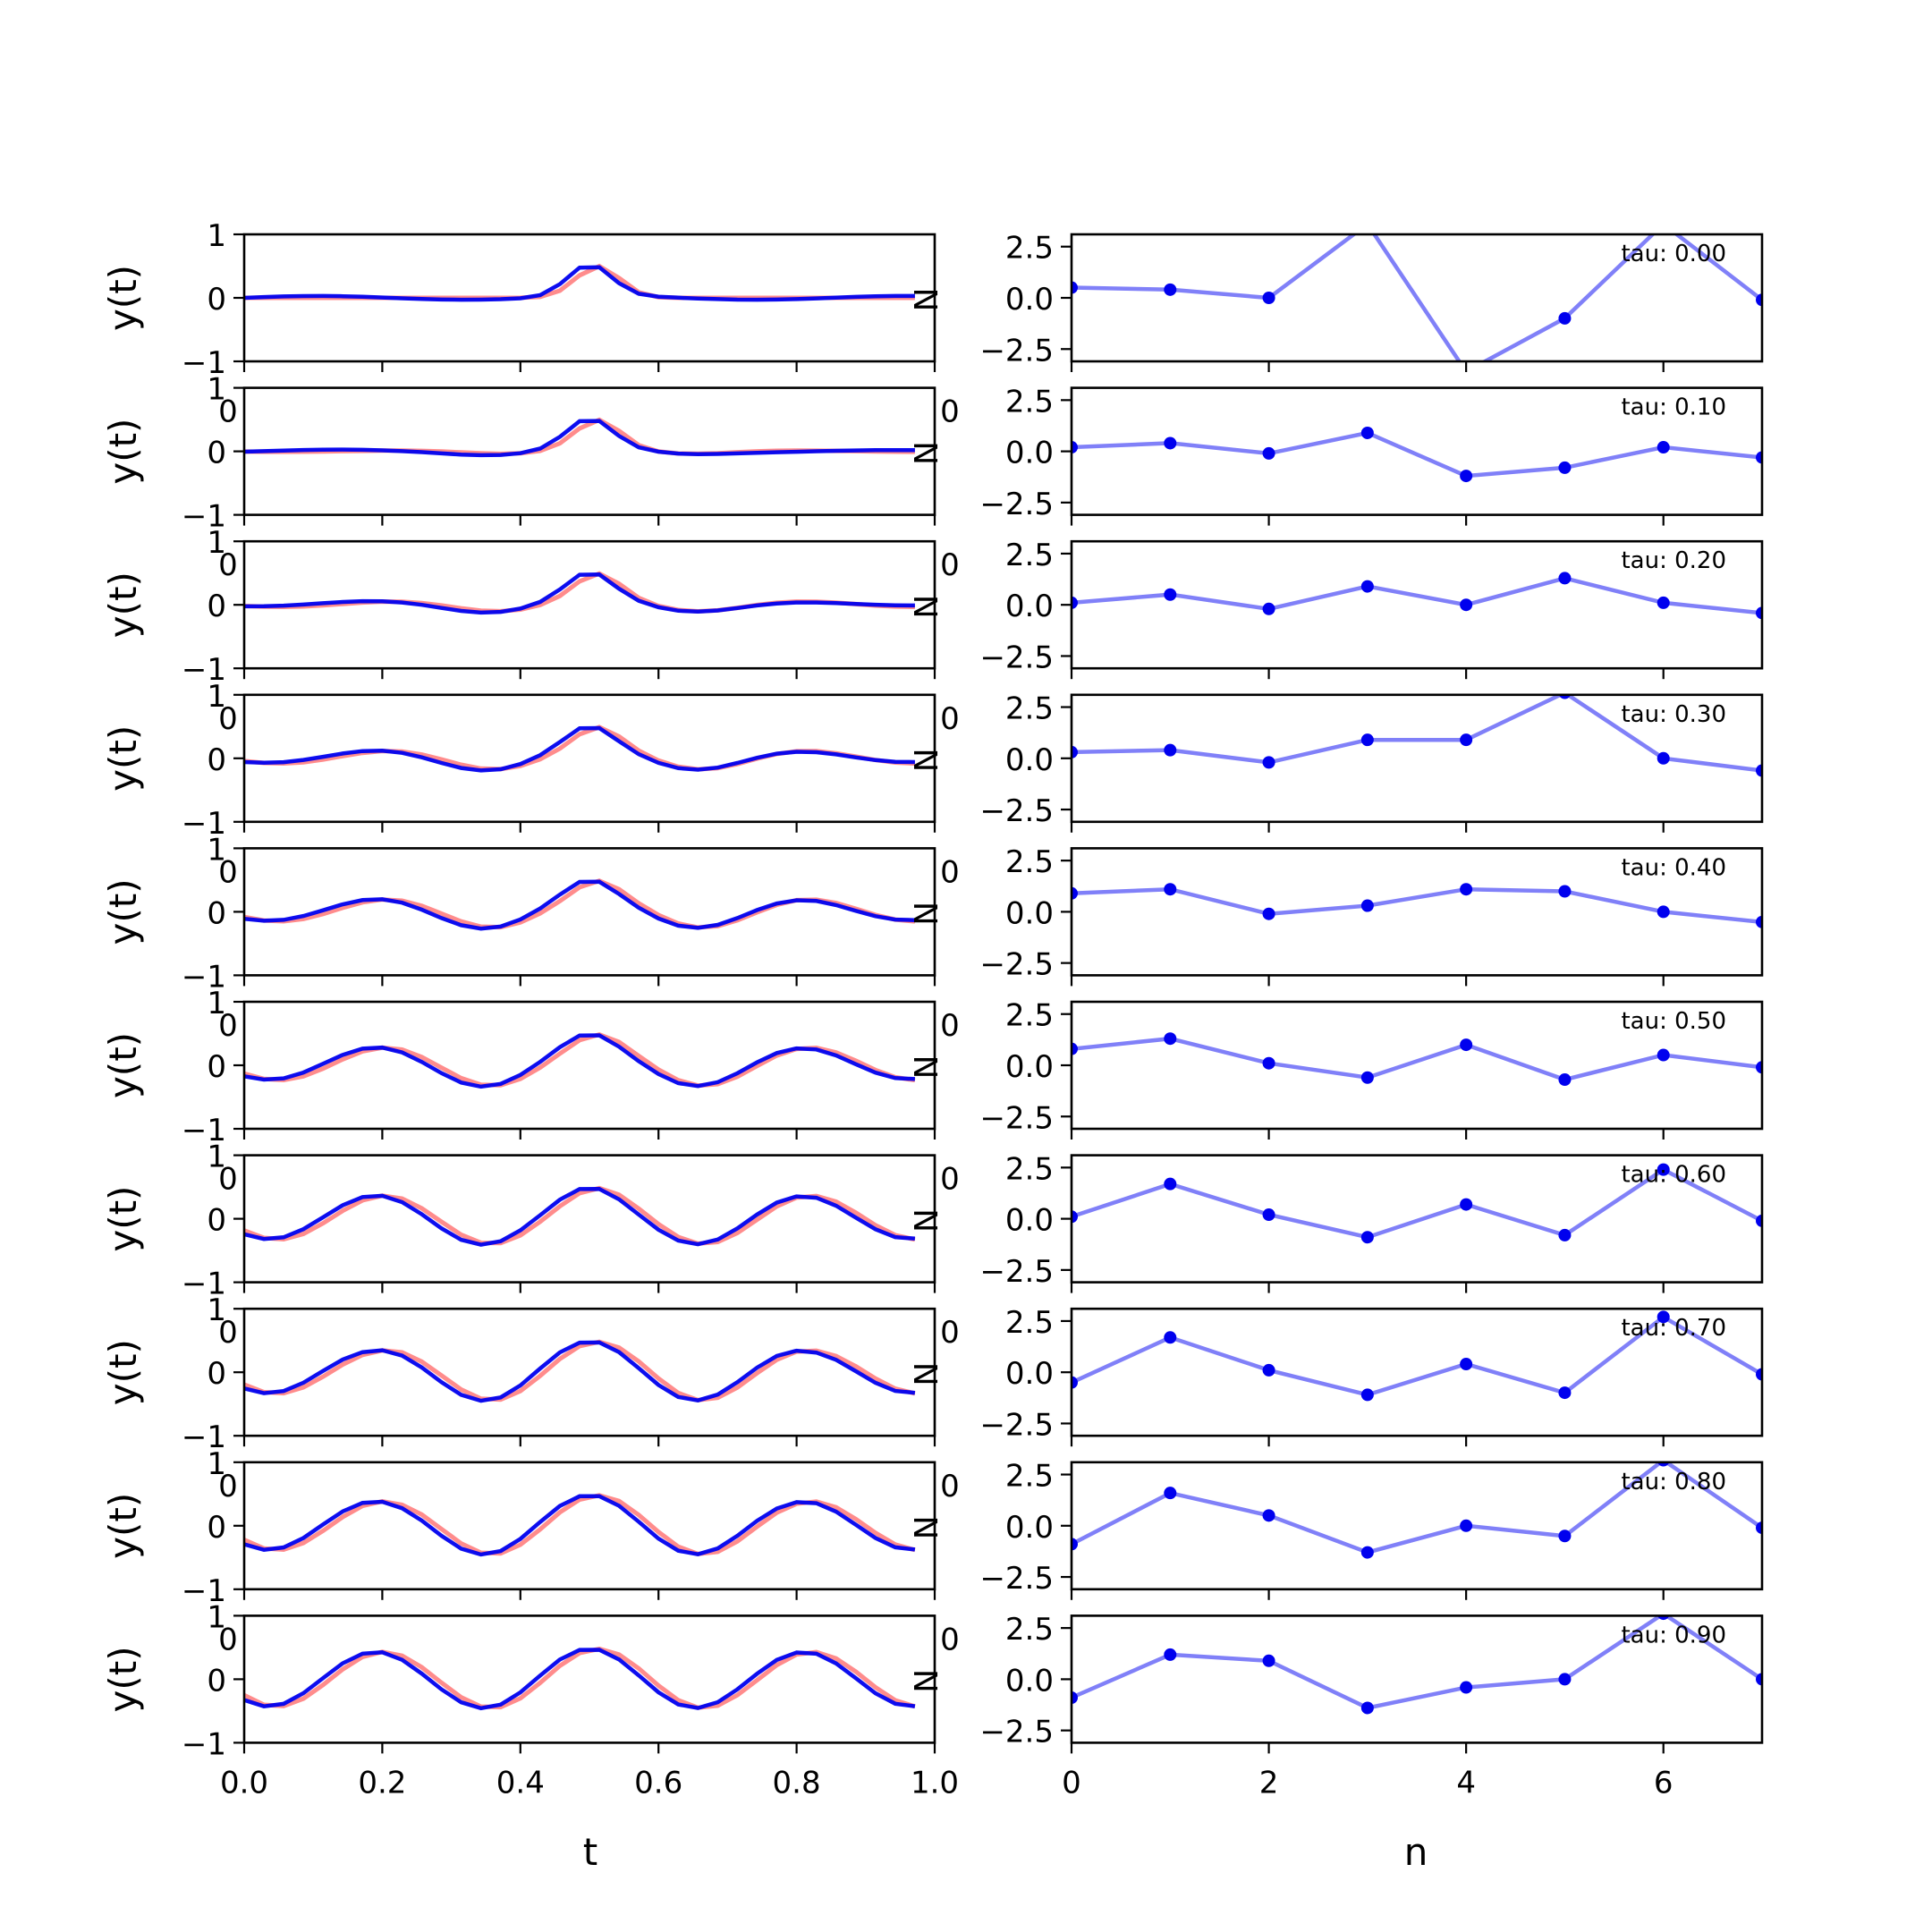 The height and width of the screenshot is (1932, 1932). Describe the element at coordinates (1371, 1376) in the screenshot. I see `right-panel-7: −2.5 0.0 2.5 tau: 0.70` at that location.